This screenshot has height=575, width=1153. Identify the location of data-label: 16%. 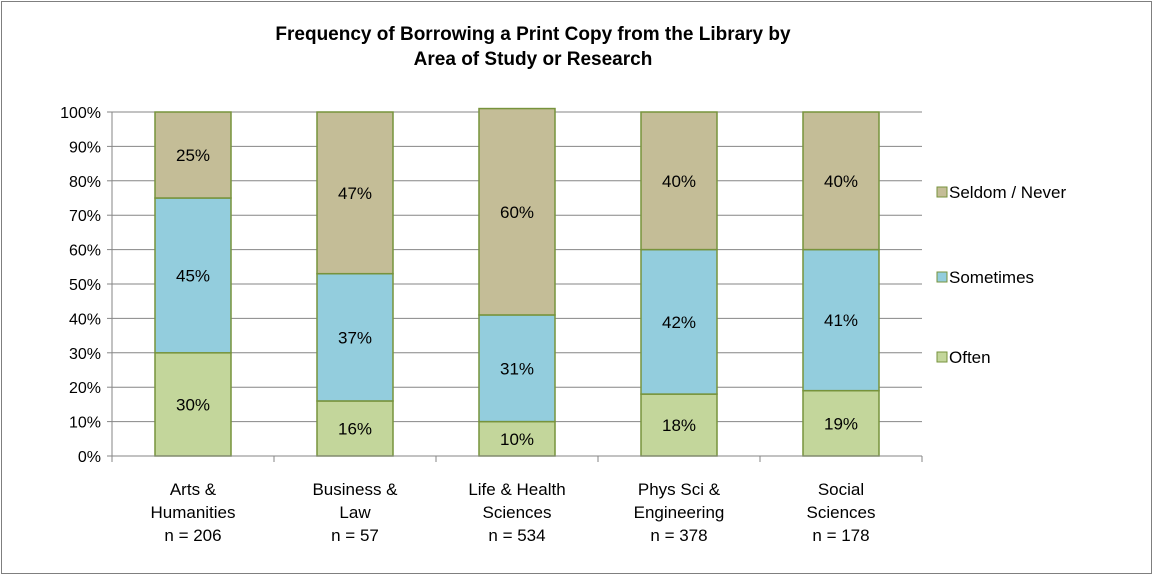
(355, 428).